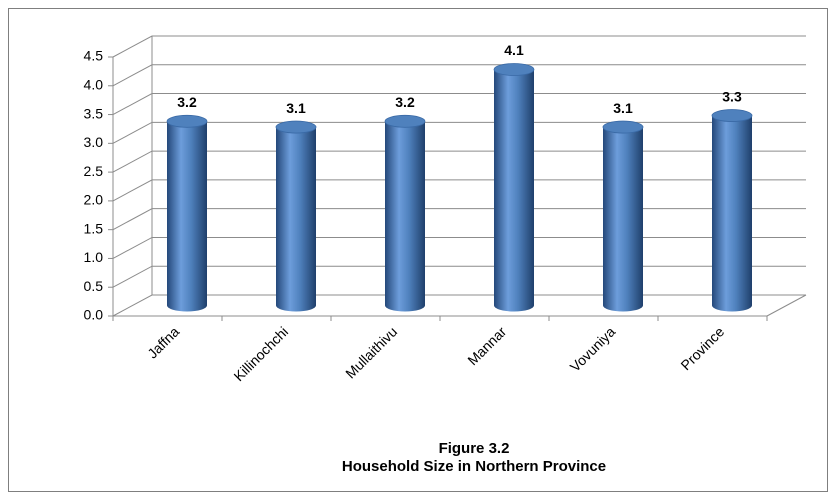 Image resolution: width=832 pixels, height=497 pixels. Describe the element at coordinates (732, 96) in the screenshot. I see `data-label: 3.3` at that location.